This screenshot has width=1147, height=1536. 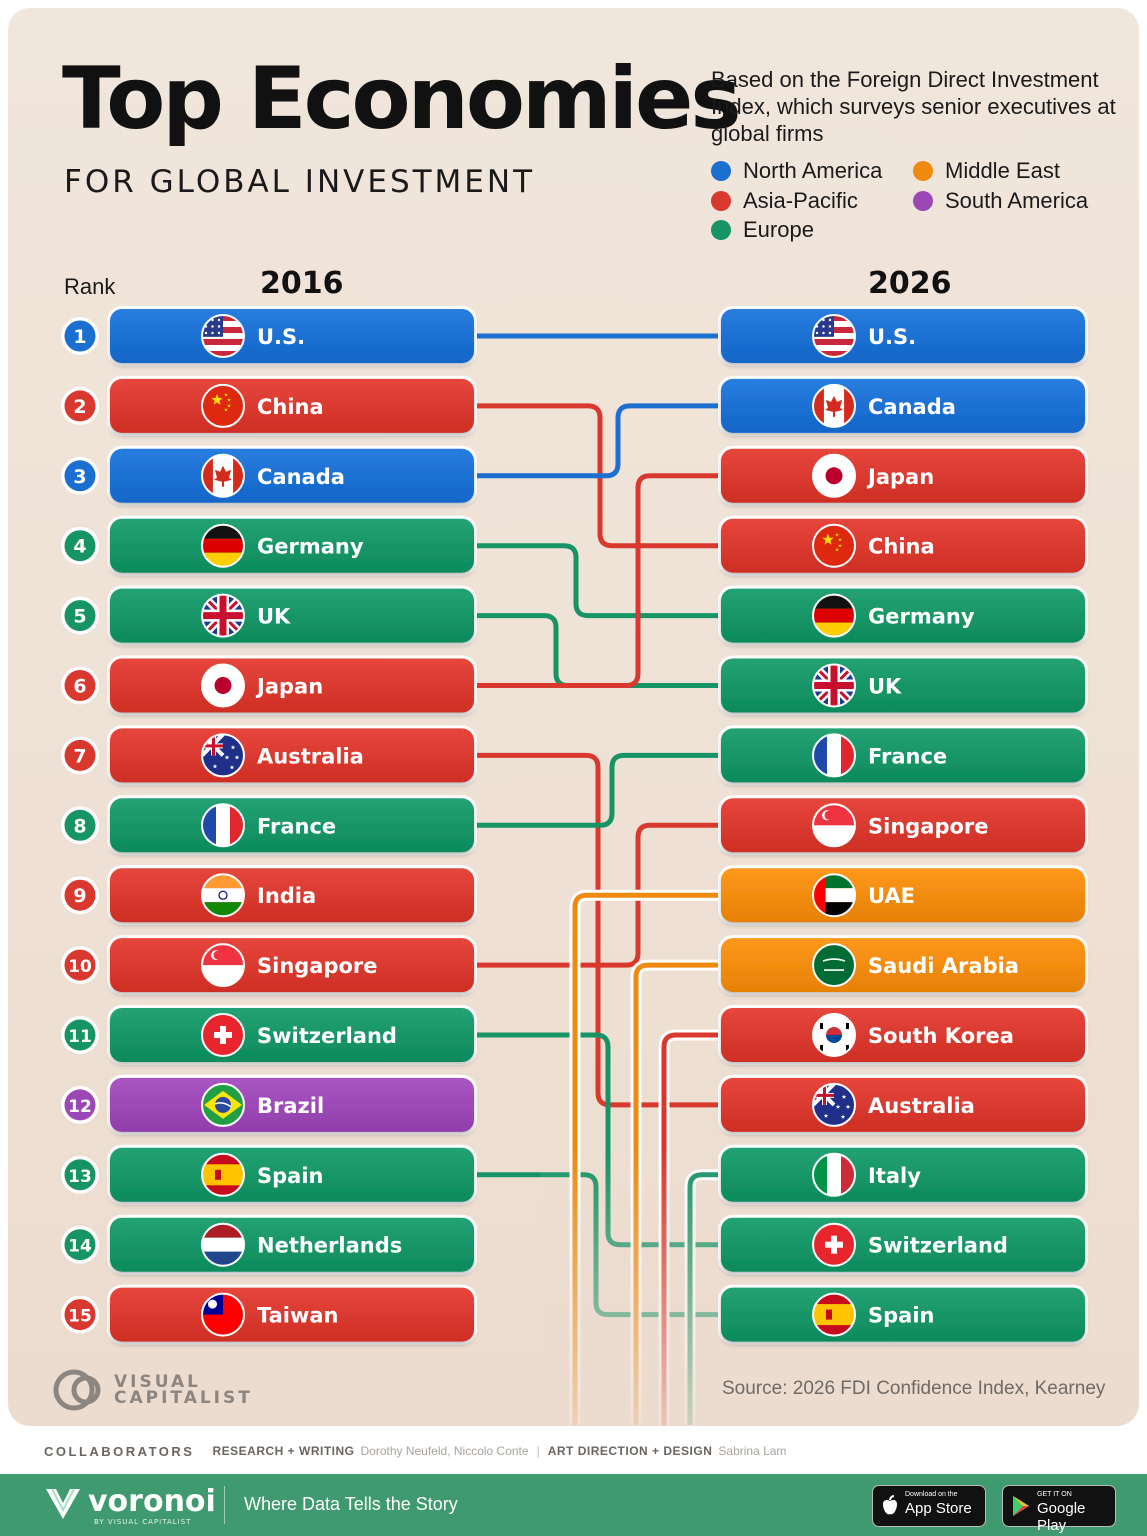 I want to click on rank-badge: 10, so click(x=80, y=965).